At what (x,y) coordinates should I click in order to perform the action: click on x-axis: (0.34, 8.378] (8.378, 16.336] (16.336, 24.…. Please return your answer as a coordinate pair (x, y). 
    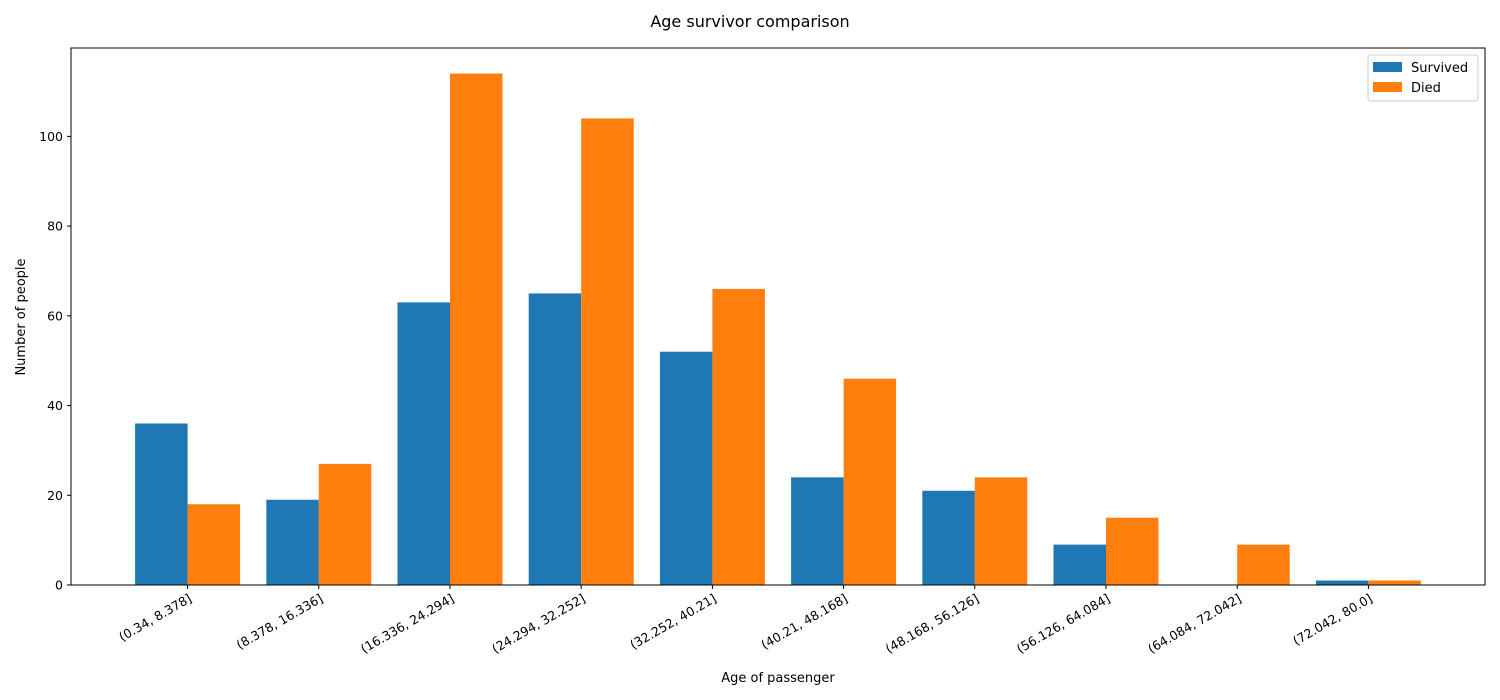
    Looking at the image, I should click on (745, 620).